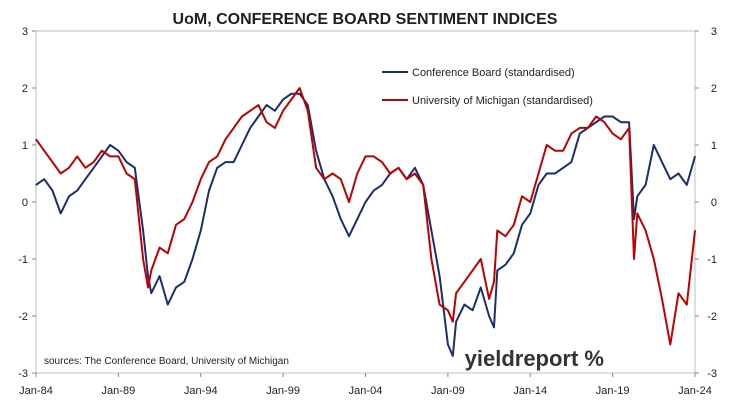 This screenshot has height=400, width=730. Describe the element at coordinates (366, 391) in the screenshot. I see `x-tick-label: Jan-04` at that location.